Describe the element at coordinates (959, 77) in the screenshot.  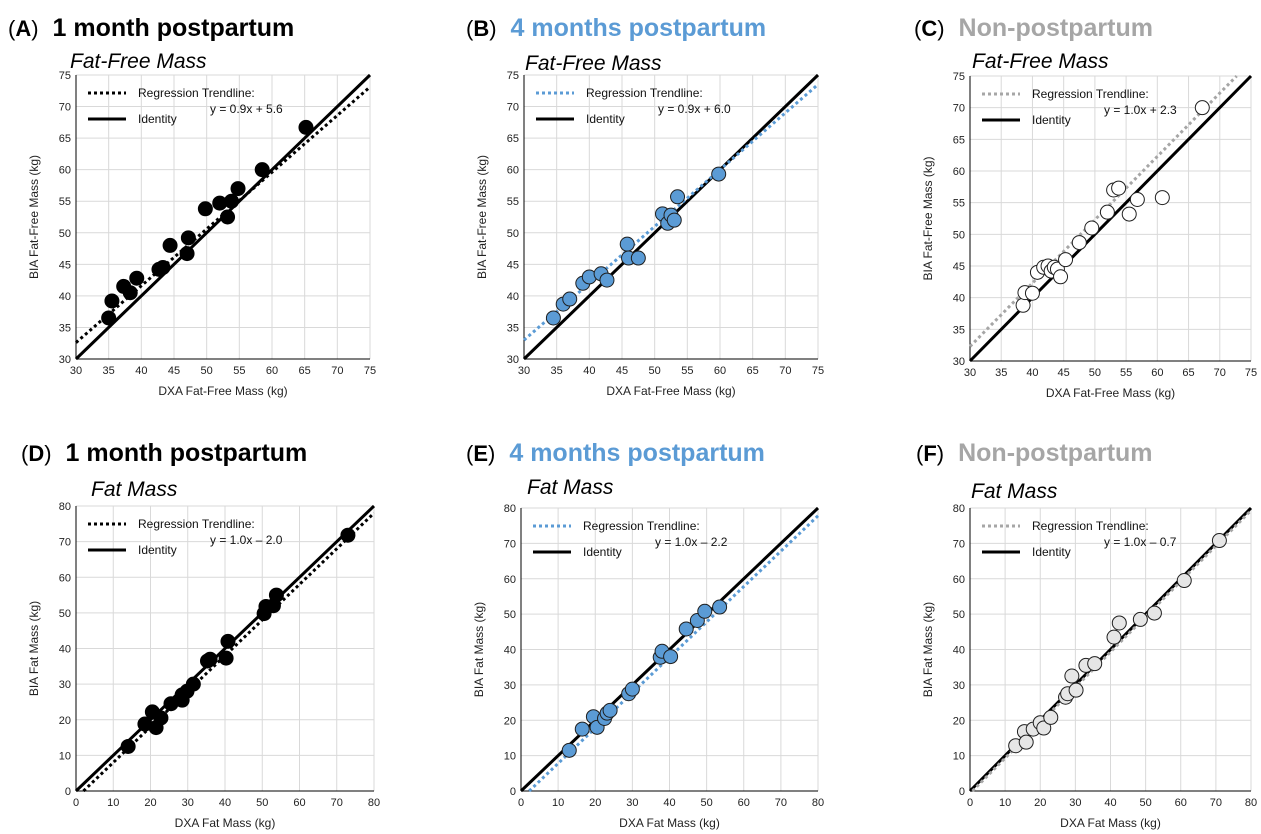
I see `y-tick-label: 75` at that location.